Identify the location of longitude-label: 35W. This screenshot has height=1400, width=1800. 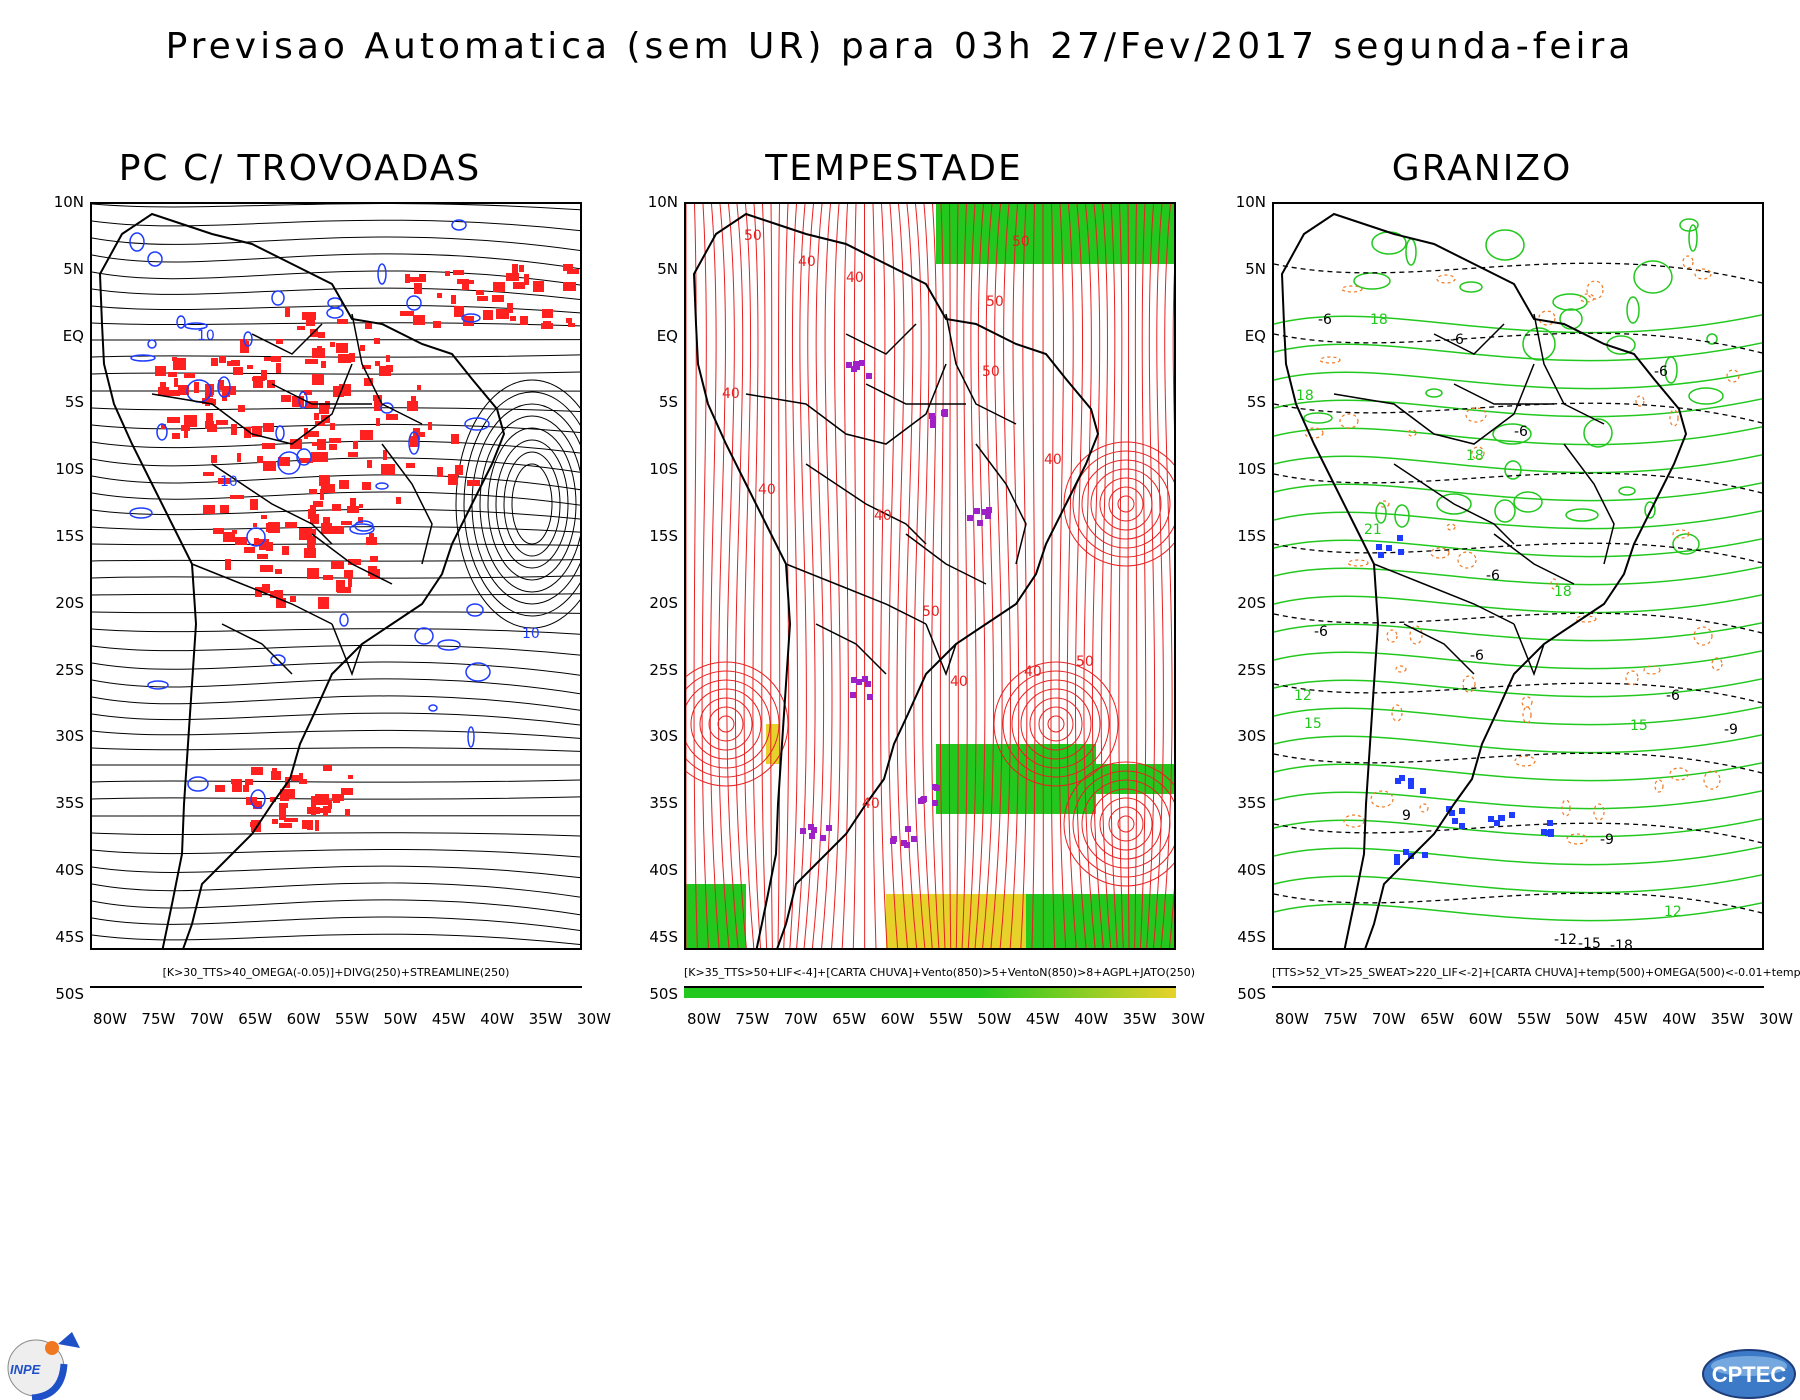
(1727, 1019).